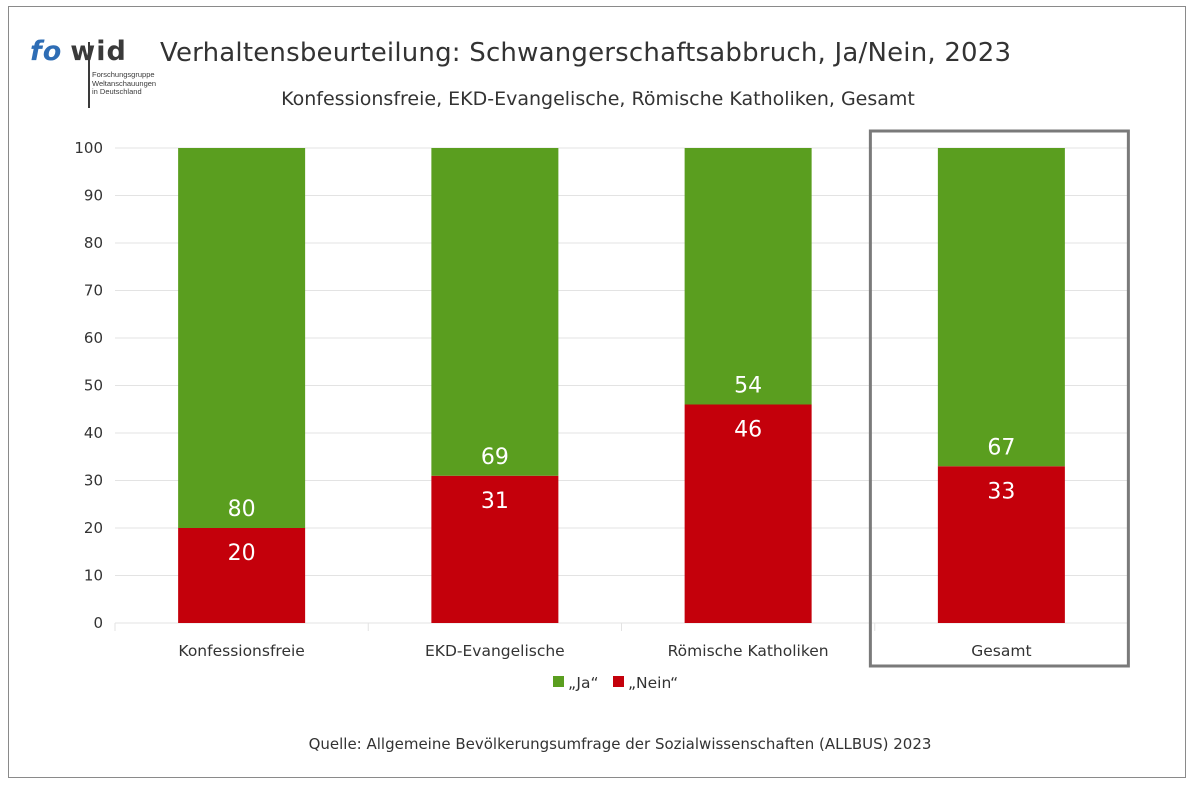 The width and height of the screenshot is (1200, 791). Describe the element at coordinates (558, 681) in the screenshot. I see `legend-ja-swatch` at that location.